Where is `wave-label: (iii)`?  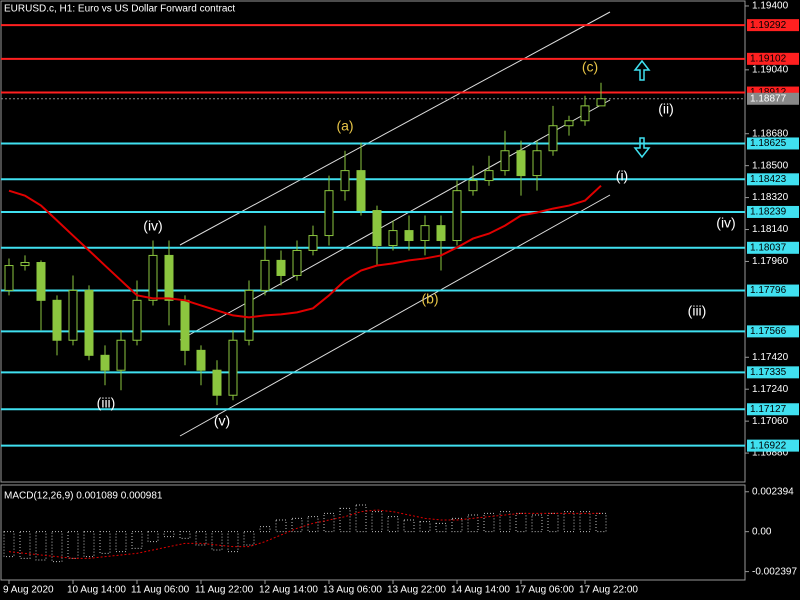
wave-label: (iii) is located at coordinates (106, 403).